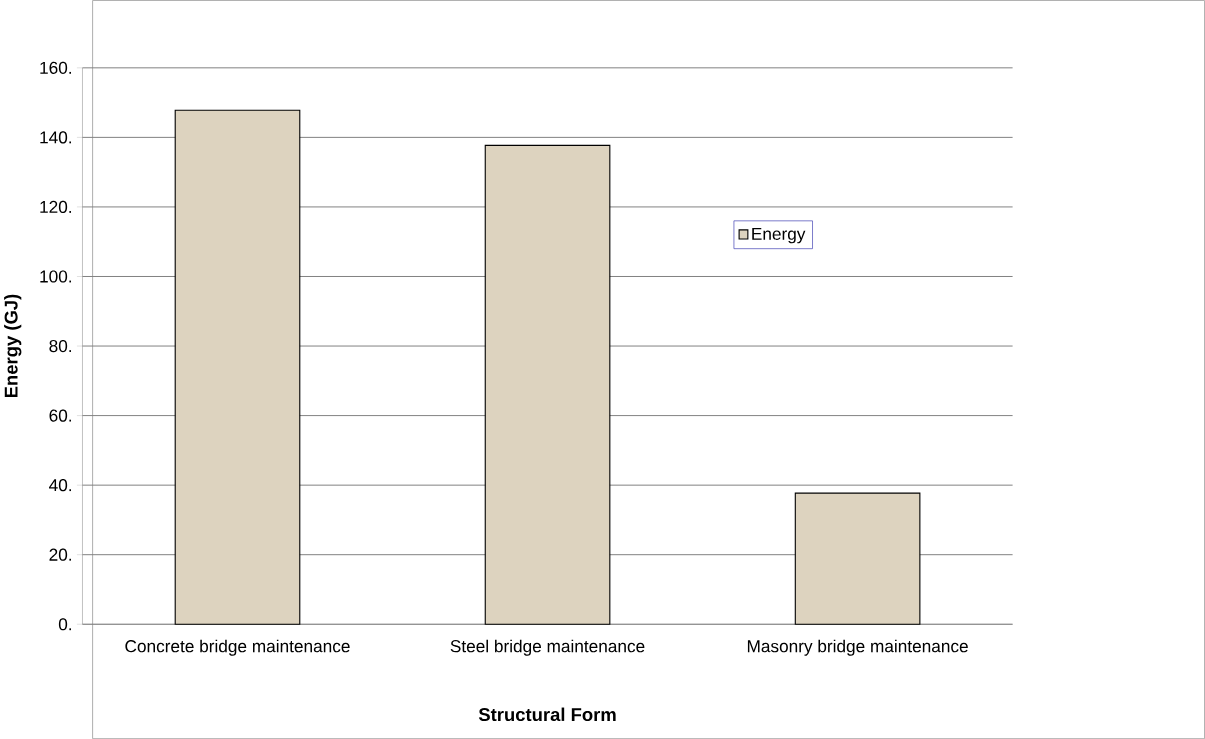  What do you see at coordinates (13, 346) in the screenshot?
I see `y-axis-title: Energy (GJ)` at bounding box center [13, 346].